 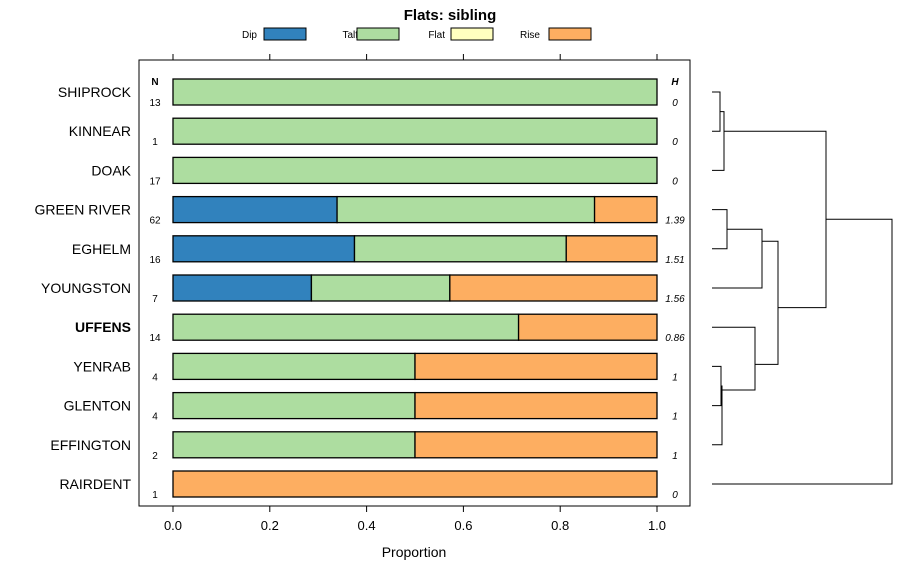 What do you see at coordinates (378, 34) in the screenshot?
I see `legend-swatch-talf` at bounding box center [378, 34].